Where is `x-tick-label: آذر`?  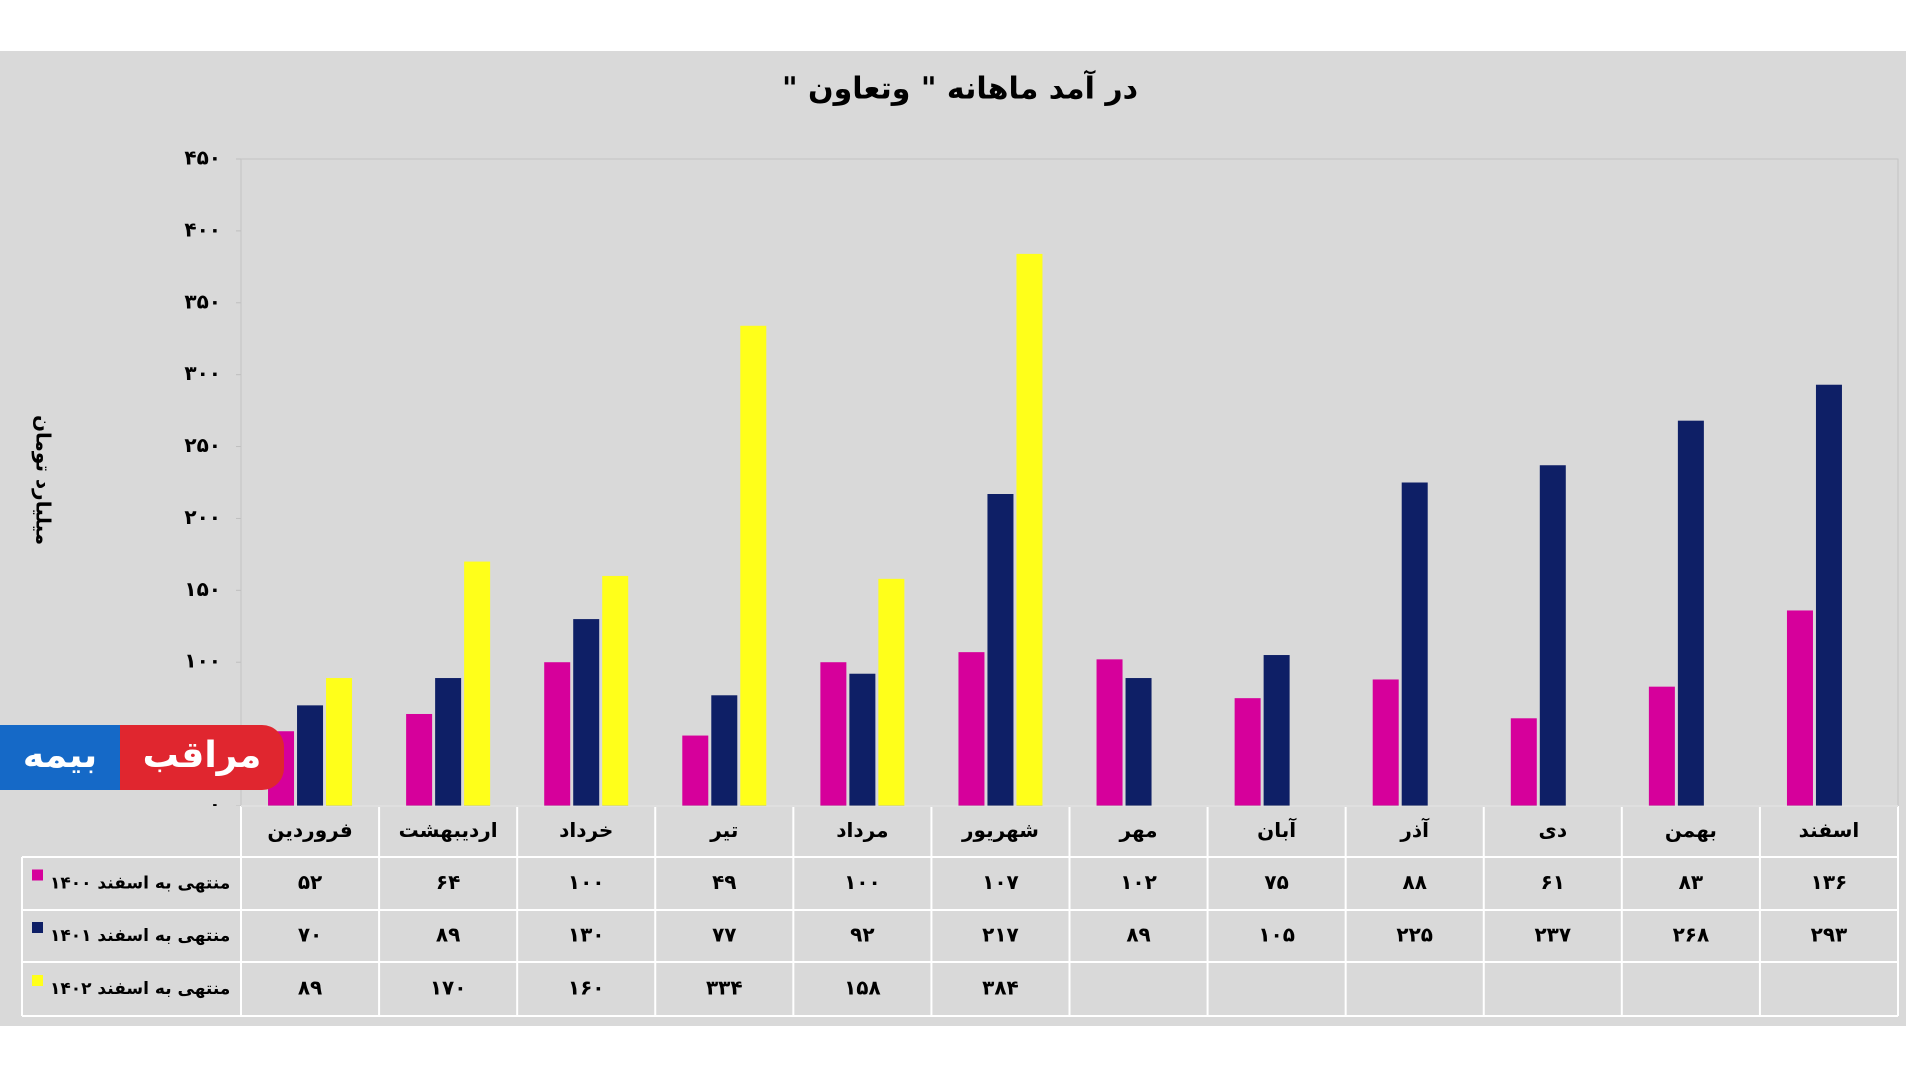 x-tick-label: آذر is located at coordinates (1414, 829).